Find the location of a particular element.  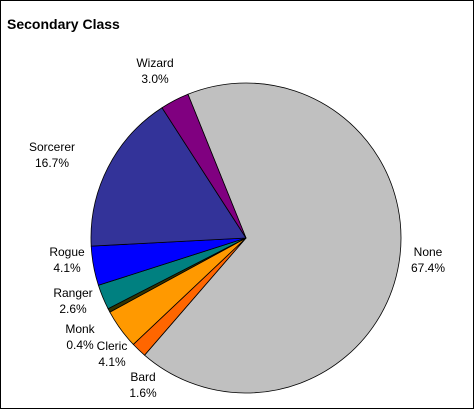

slice-label: Wizard is located at coordinates (154, 63).